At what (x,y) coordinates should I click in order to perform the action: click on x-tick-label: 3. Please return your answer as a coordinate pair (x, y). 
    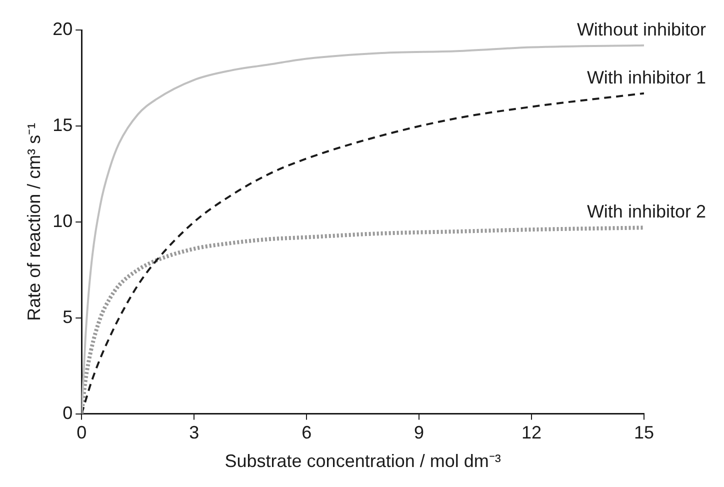
    Looking at the image, I should click on (194, 432).